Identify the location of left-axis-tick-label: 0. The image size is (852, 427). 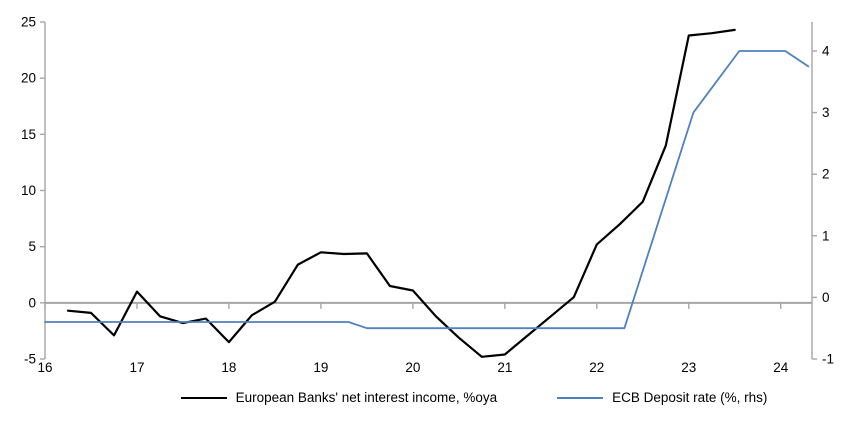
(32, 302).